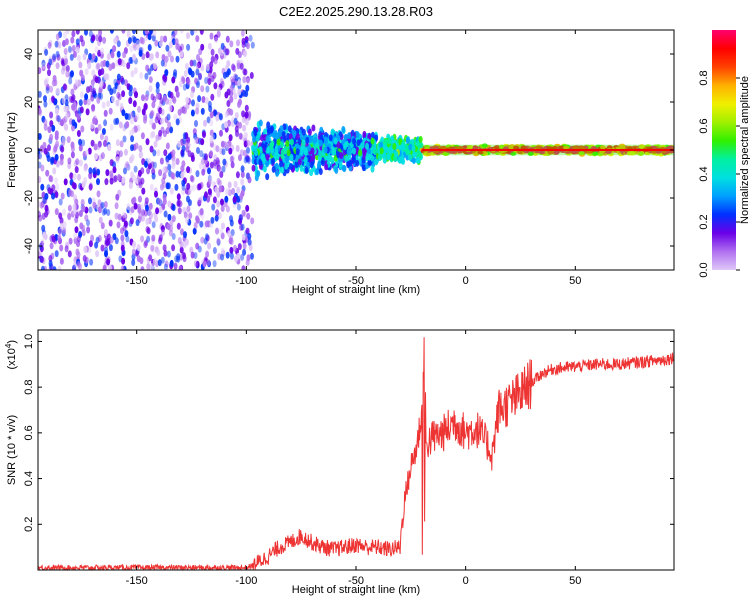 This screenshot has height=600, width=750. Describe the element at coordinates (466, 281) in the screenshot. I see `x-tick-label: 0` at that location.